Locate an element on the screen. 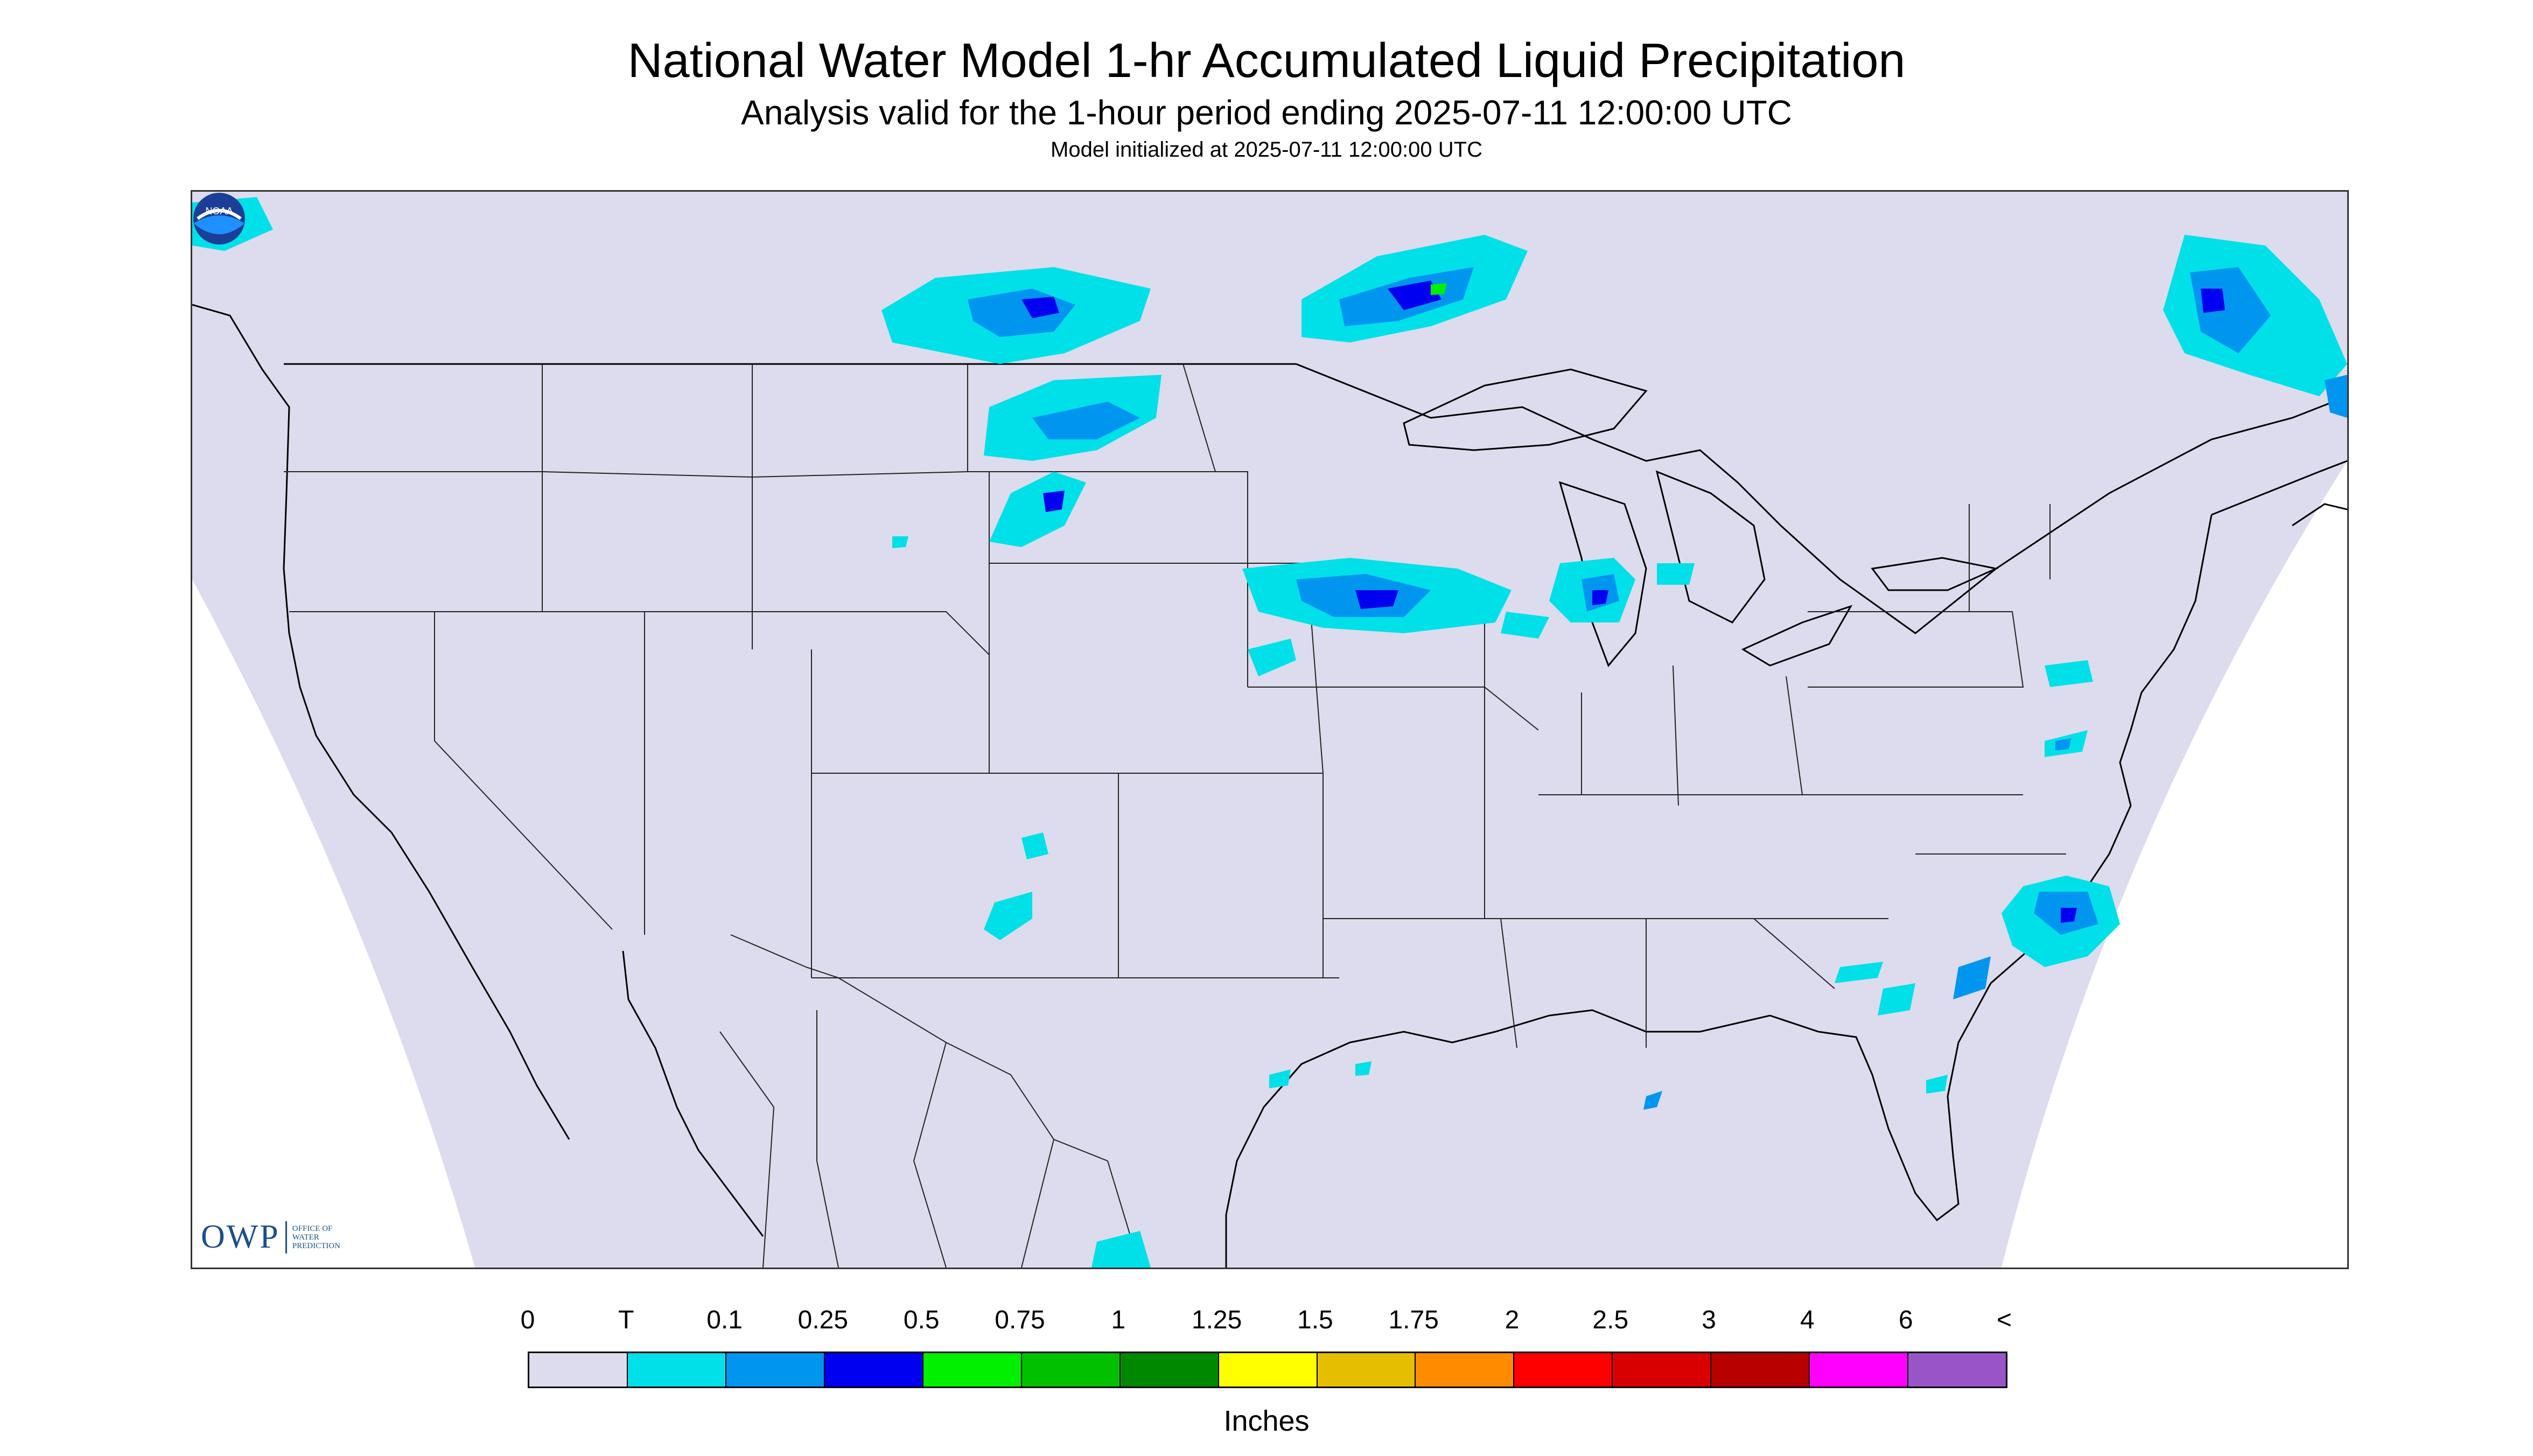 This screenshot has width=2533, height=1456. legend-tick-label: 0.25 is located at coordinates (823, 1320).